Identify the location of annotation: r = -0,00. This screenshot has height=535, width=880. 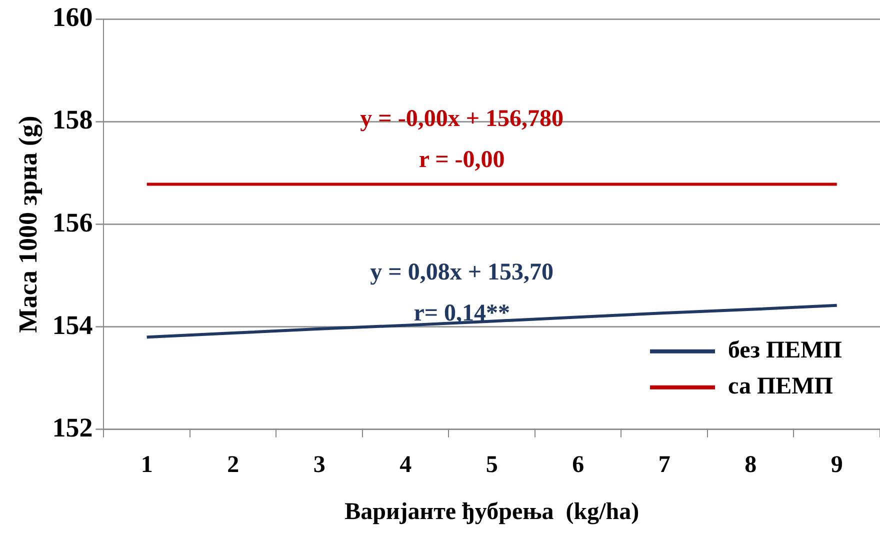
(461, 159).